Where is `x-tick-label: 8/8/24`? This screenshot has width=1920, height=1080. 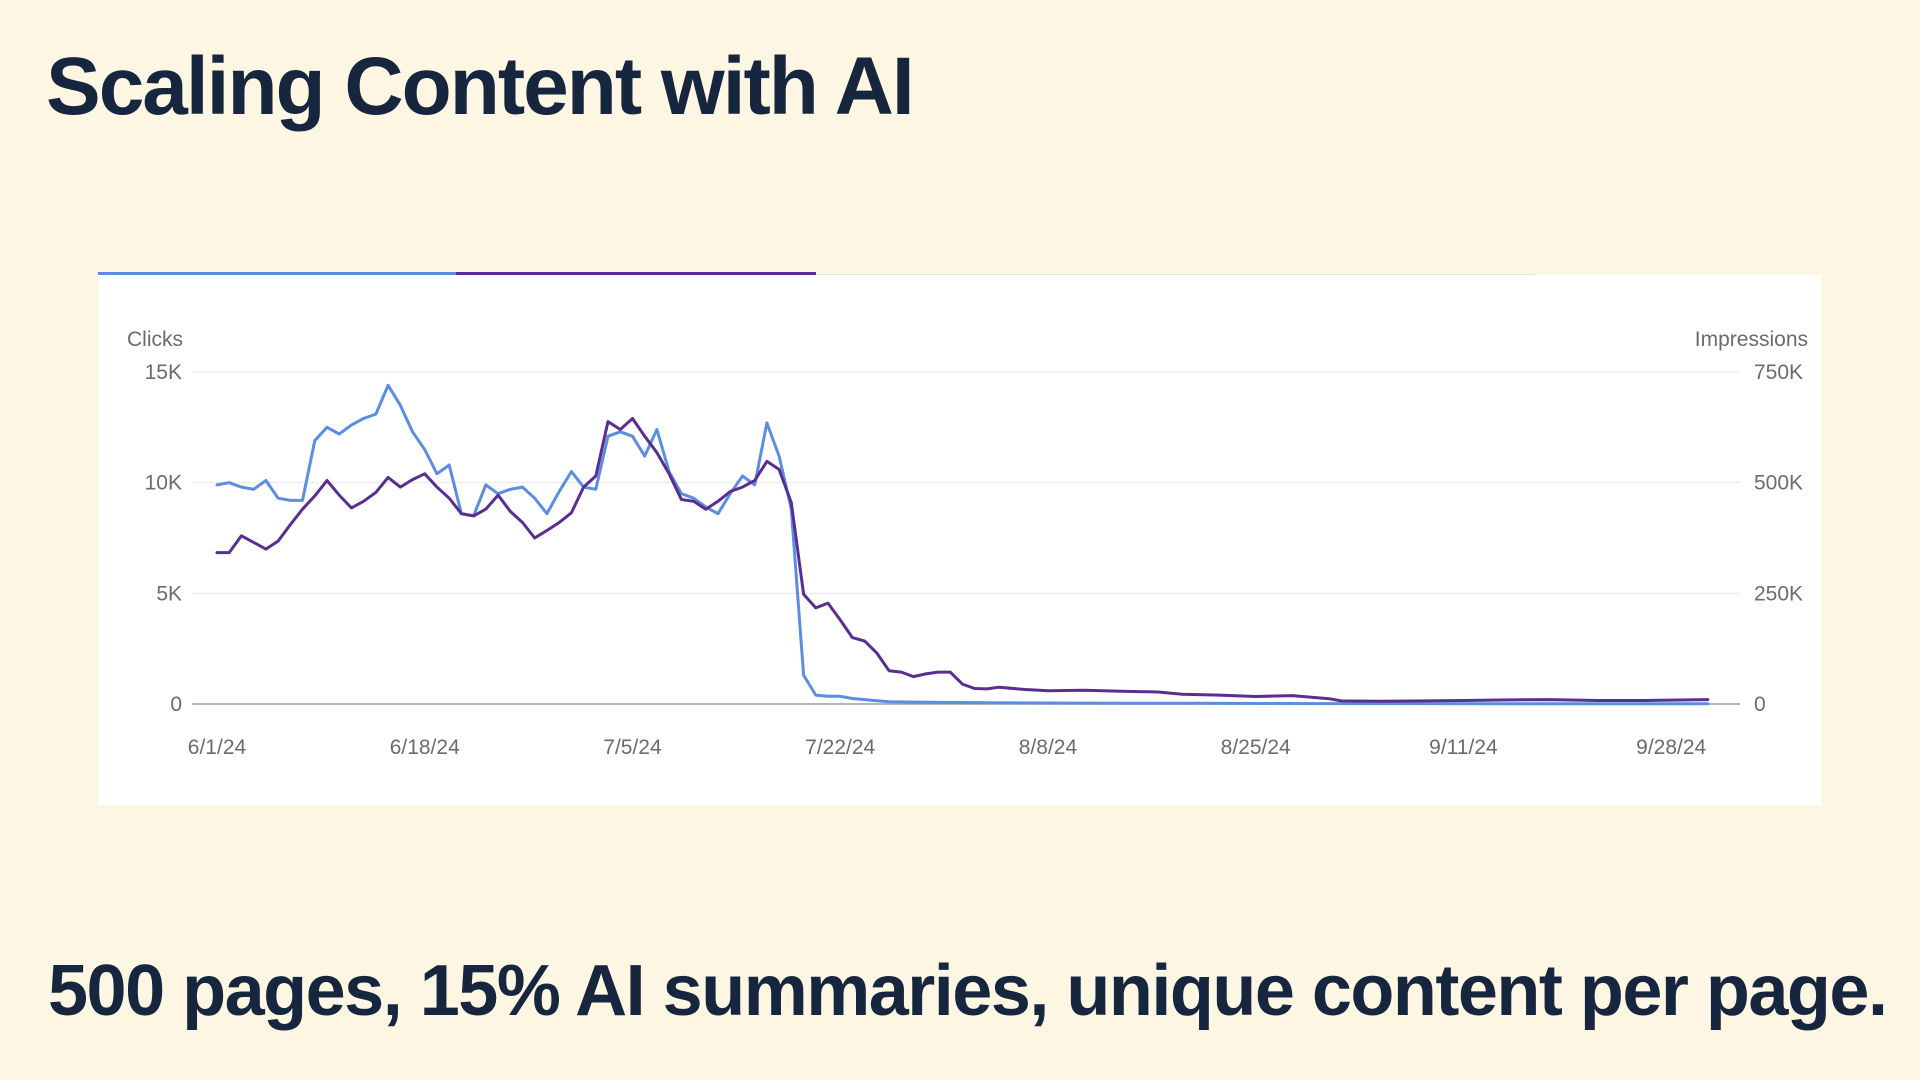
x-tick-label: 8/8/24 is located at coordinates (1048, 747).